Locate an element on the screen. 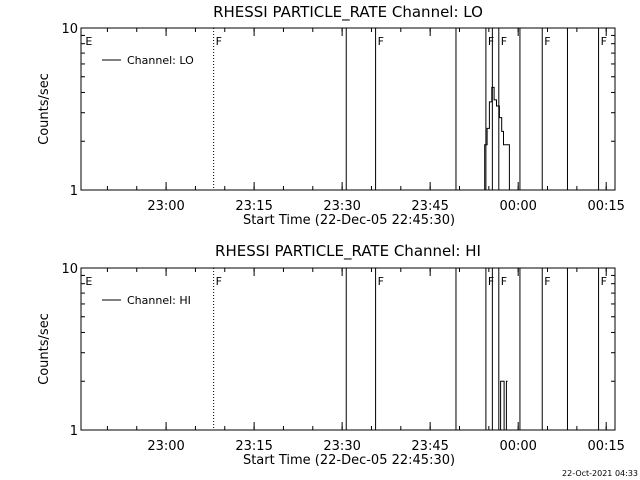 This screenshot has height=480, width=640. legend-label: Channel: LO is located at coordinates (160, 60).